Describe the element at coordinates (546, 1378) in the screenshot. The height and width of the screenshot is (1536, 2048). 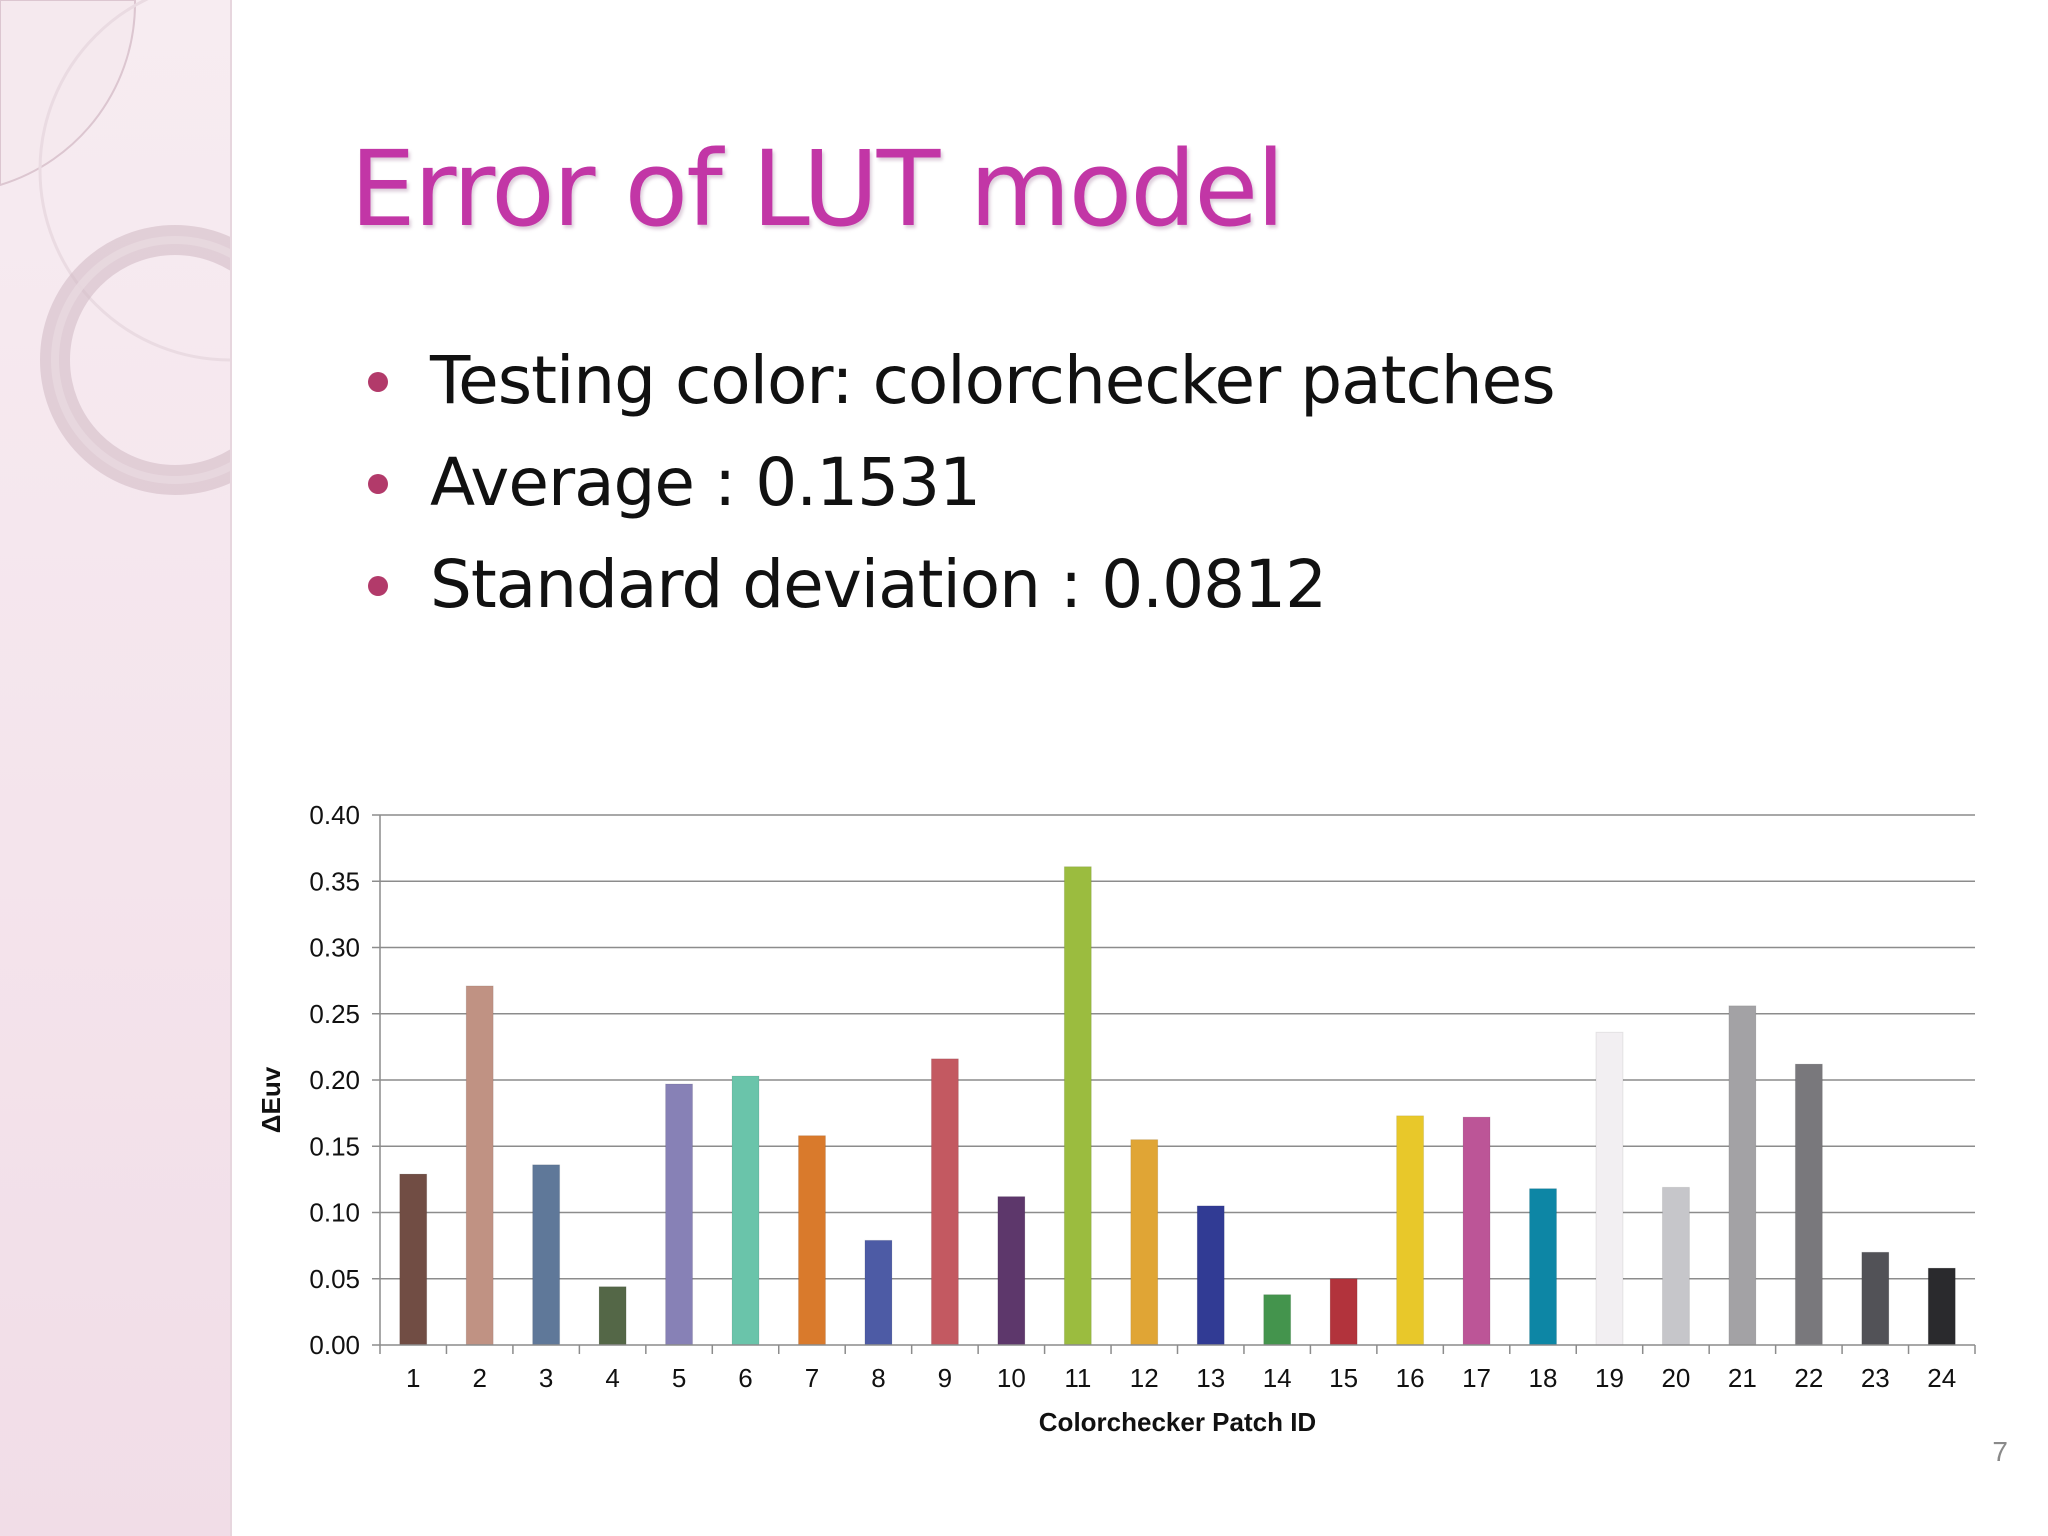
I see `x-tick-label: 3` at that location.